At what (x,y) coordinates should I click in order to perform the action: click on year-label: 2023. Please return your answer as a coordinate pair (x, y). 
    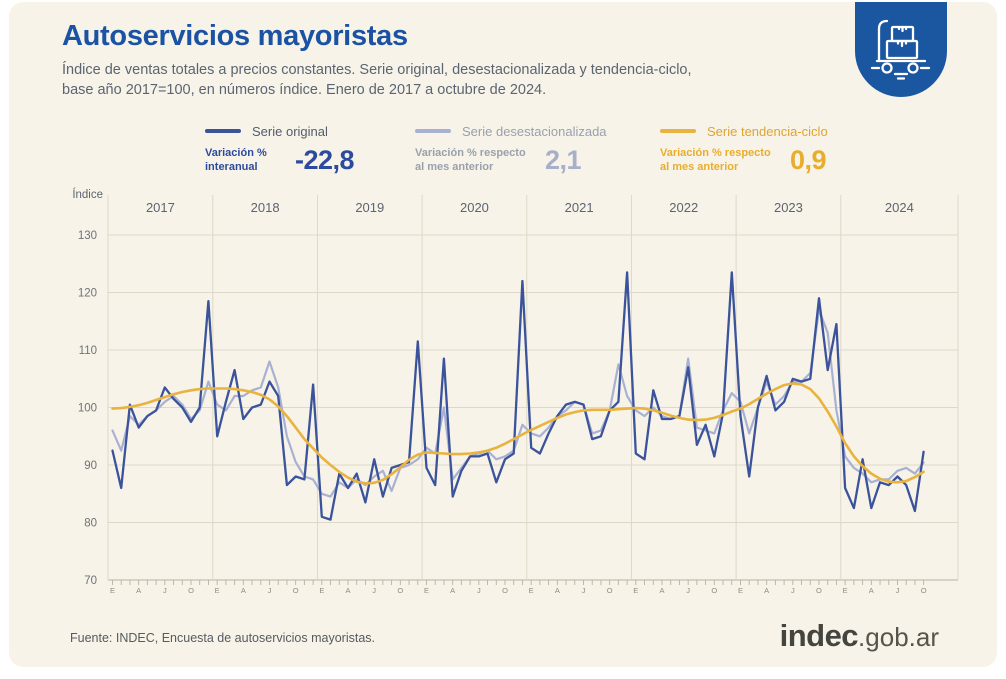
    Looking at the image, I should click on (788, 207).